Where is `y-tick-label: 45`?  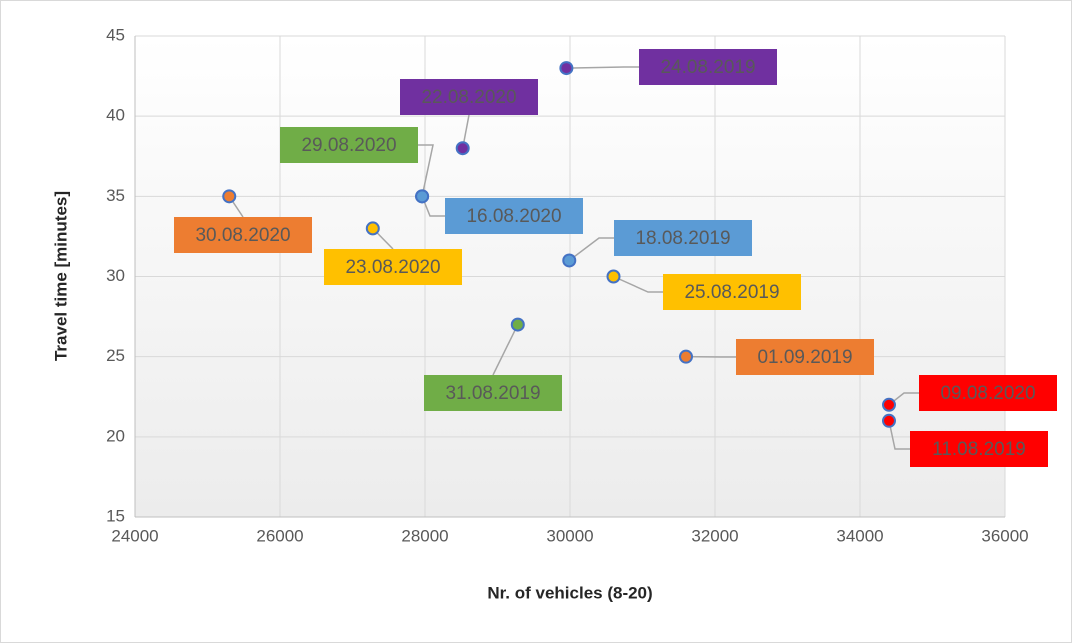
y-tick-label: 45 is located at coordinates (115, 34).